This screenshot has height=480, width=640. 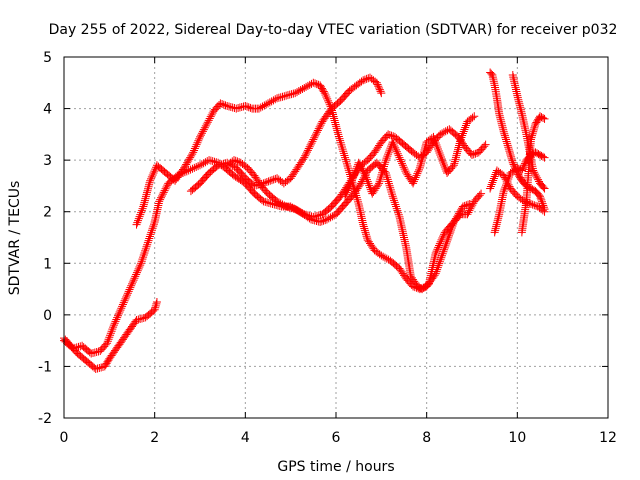 I want to click on series-track-e, so click(x=356, y=173).